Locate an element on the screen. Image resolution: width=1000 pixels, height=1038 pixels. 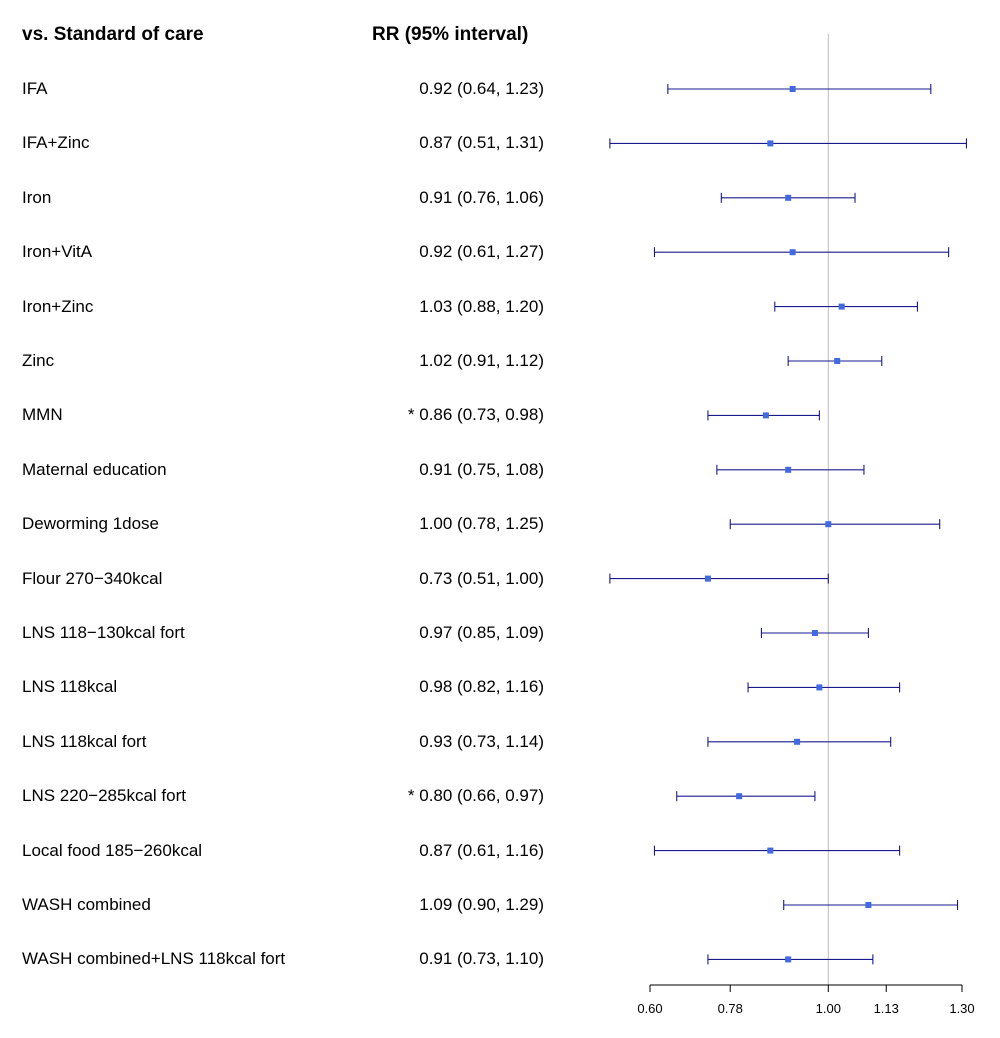
row-label: Flour 270−340kcal is located at coordinates (92, 578).